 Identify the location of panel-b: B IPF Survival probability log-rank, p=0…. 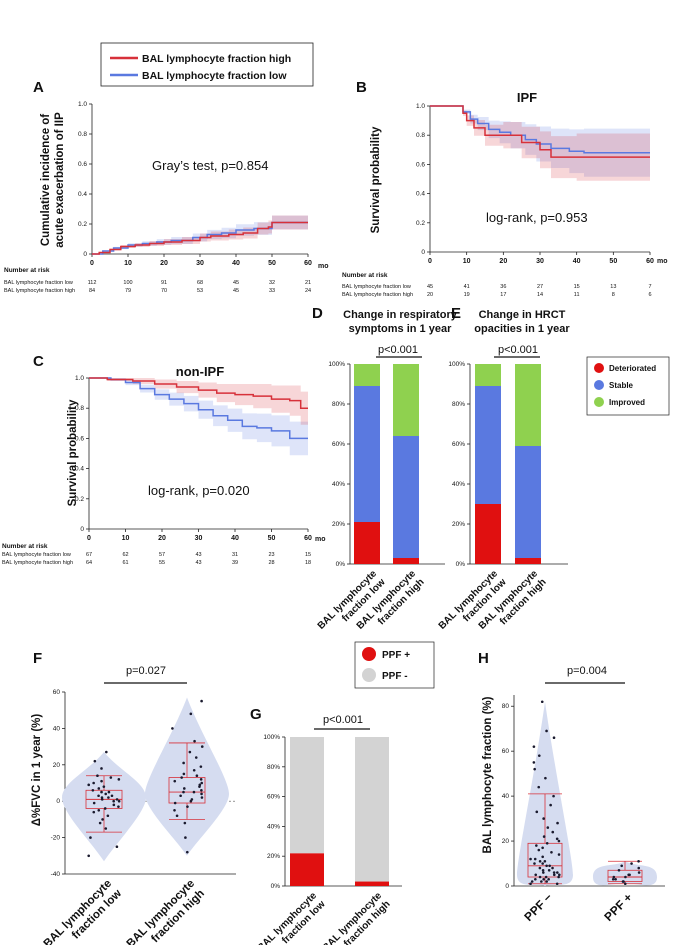
(505, 188).